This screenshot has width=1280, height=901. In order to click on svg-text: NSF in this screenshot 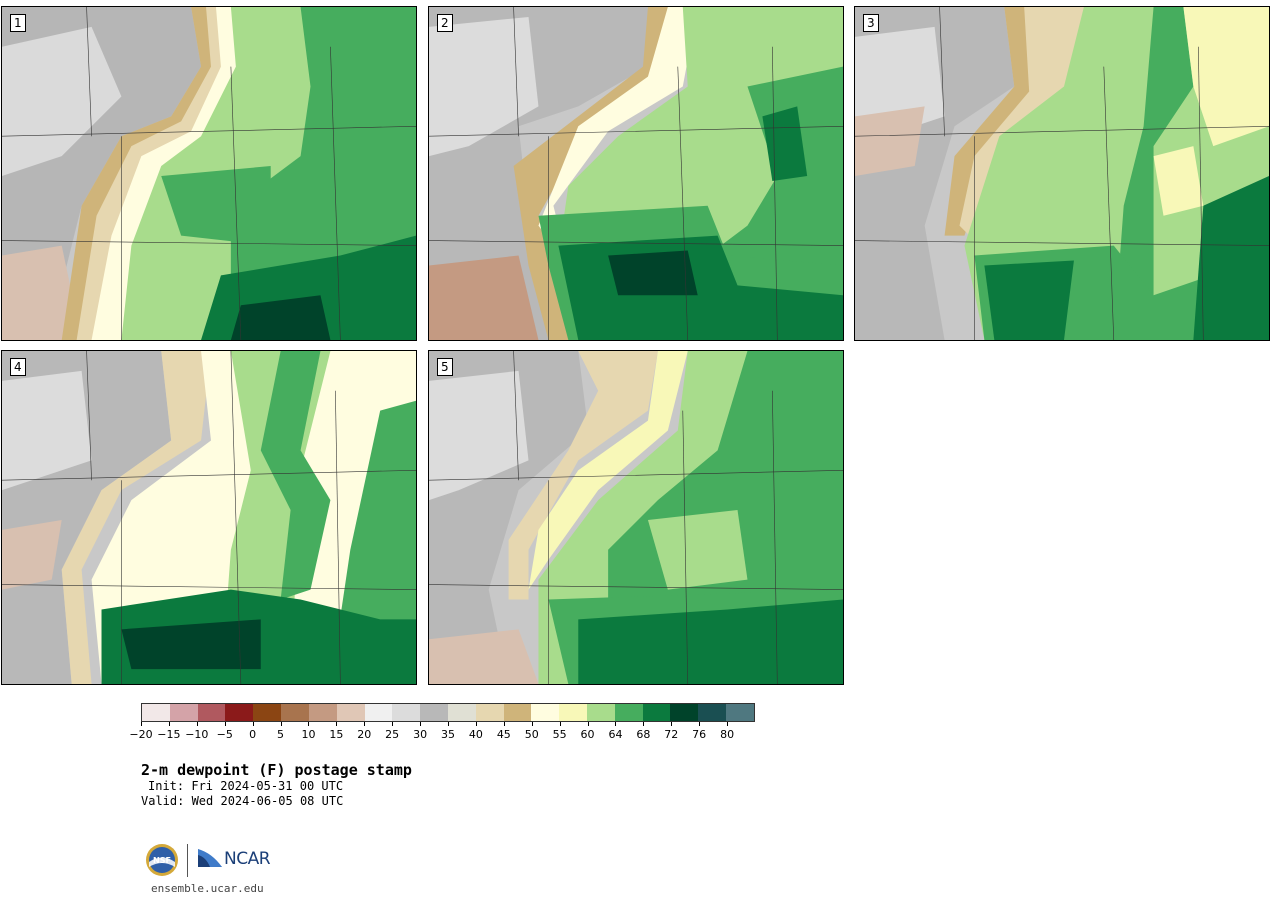, I will do `click(162, 860)`.